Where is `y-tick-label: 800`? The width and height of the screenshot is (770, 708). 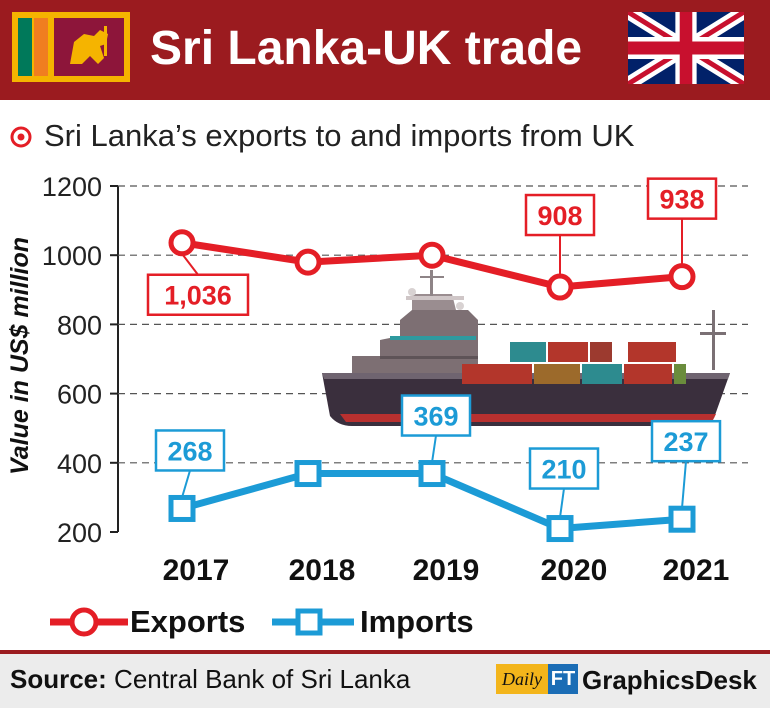
y-tick-label: 800 is located at coordinates (79, 325).